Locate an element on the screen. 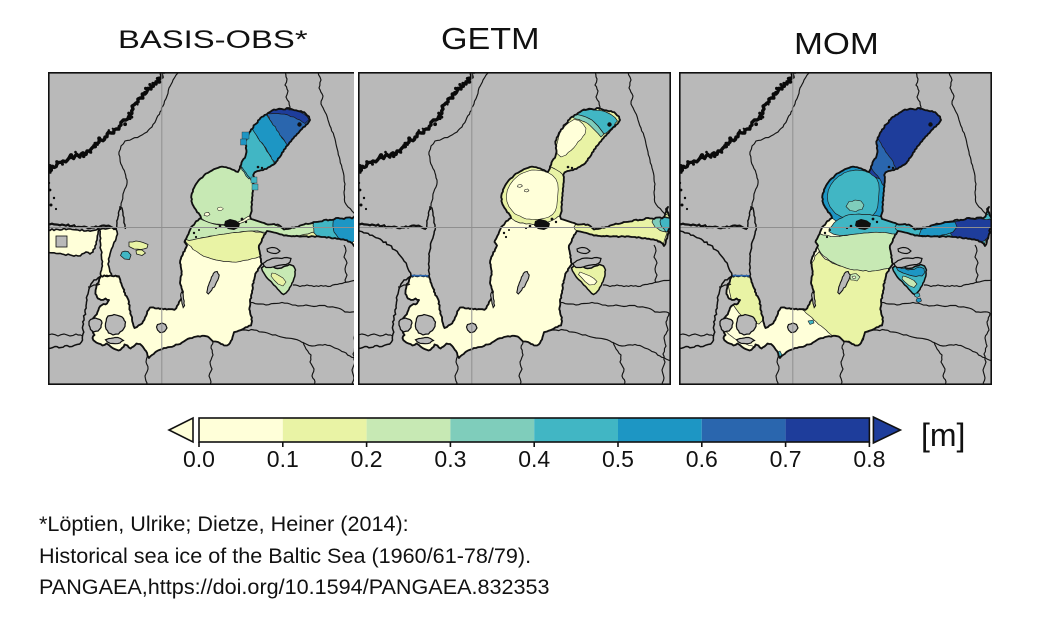 The image size is (1050, 634). svg-text: 0.6 is located at coordinates (702, 459).